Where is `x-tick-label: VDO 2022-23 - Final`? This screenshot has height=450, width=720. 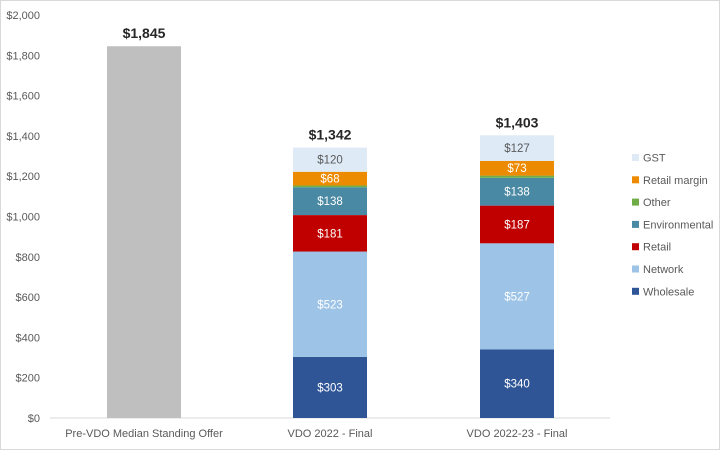 x-tick-label: VDO 2022-23 - Final is located at coordinates (517, 434).